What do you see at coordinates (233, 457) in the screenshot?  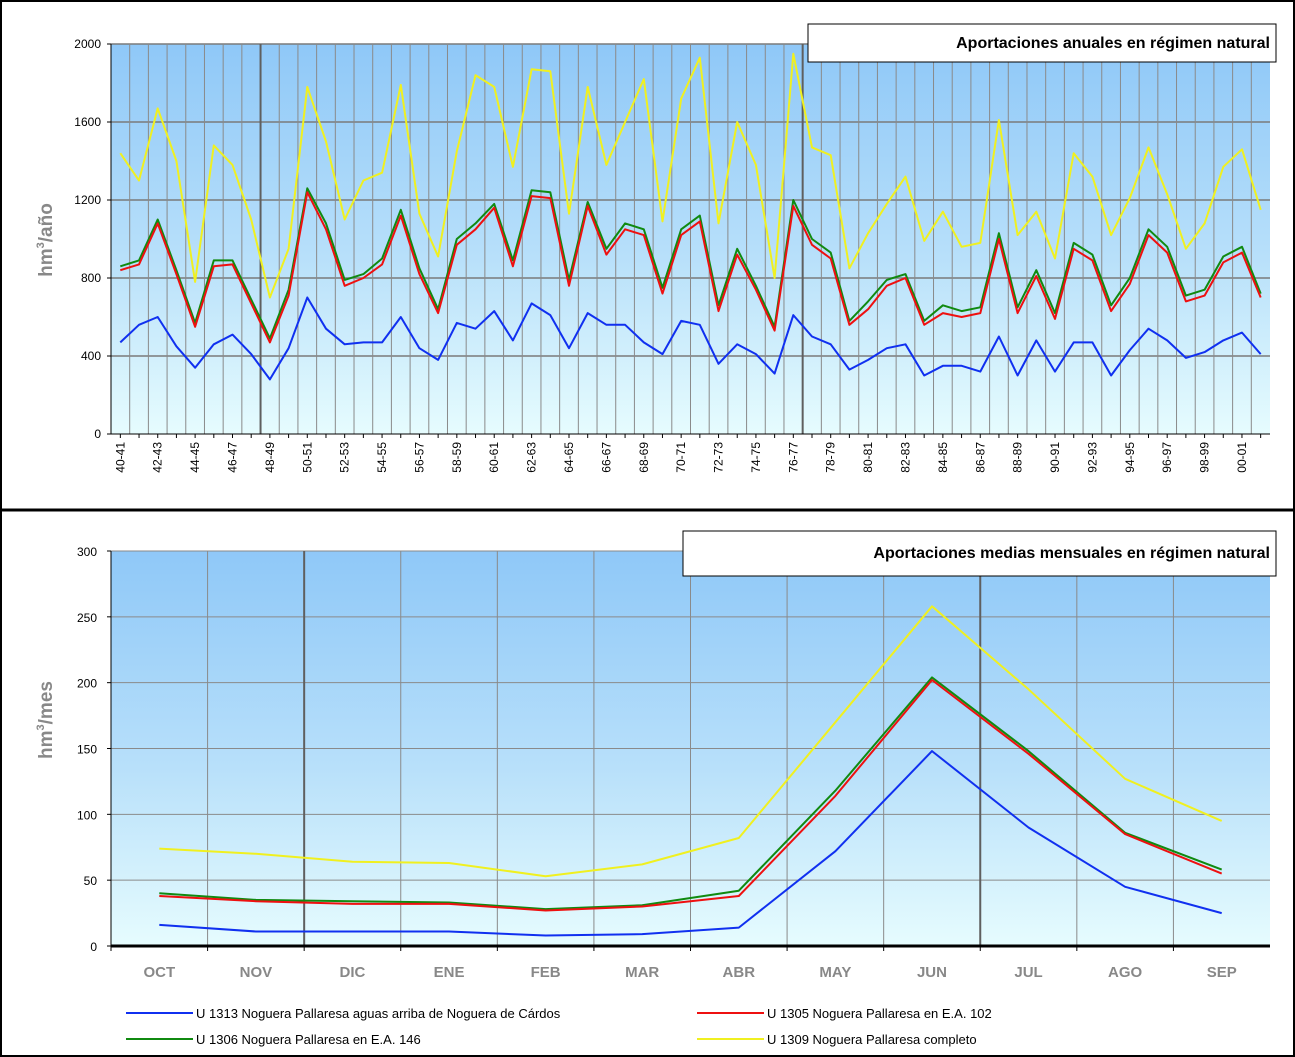 I see `annual-x-tick-46-47: 46-47` at bounding box center [233, 457].